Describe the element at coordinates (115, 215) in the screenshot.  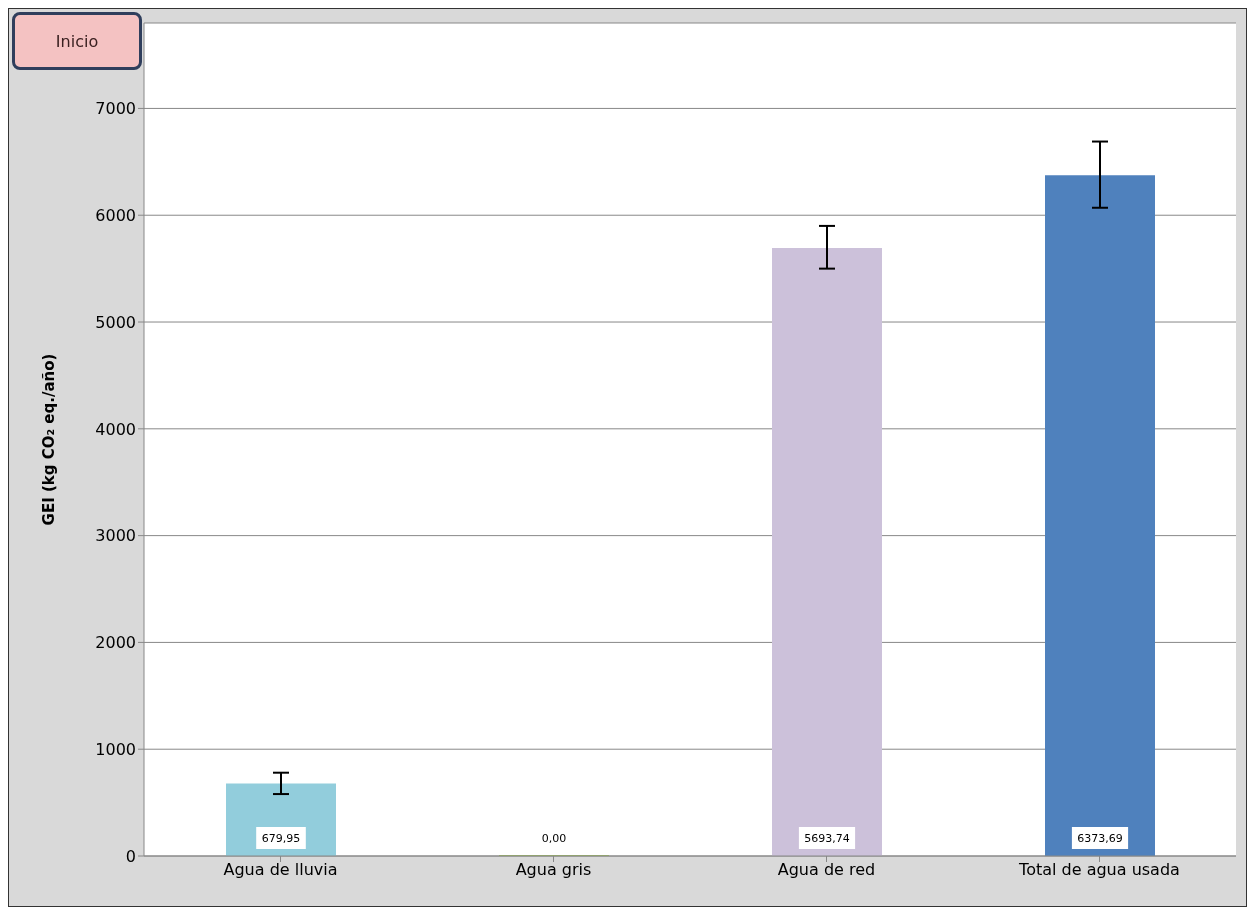
I see `y-tick-label: 6000` at that location.